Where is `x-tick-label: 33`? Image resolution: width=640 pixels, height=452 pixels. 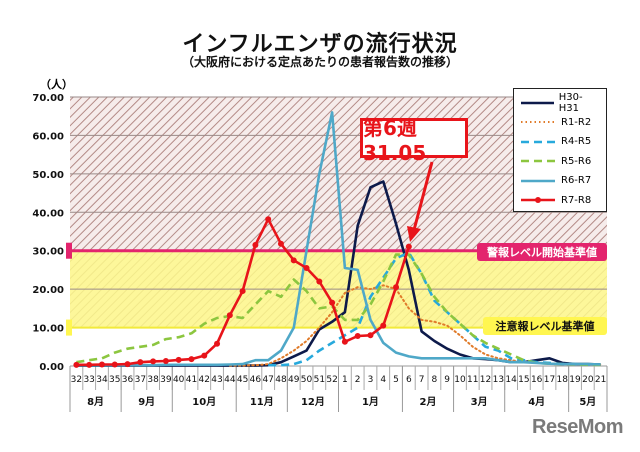 x-tick-label: 33 is located at coordinates (88, 380).